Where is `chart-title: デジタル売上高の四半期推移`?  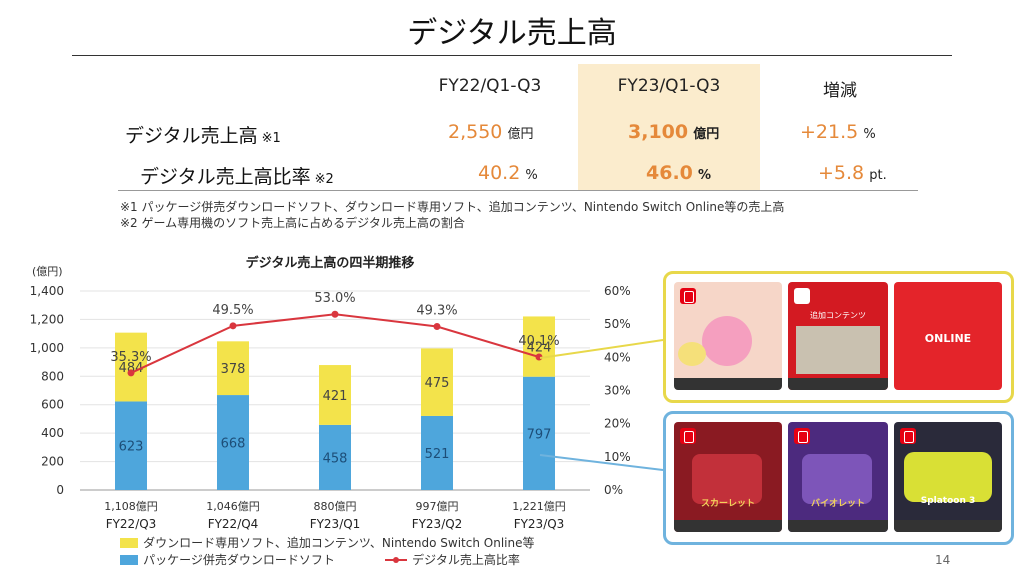 chart-title: デジタル売上高の四半期推移 is located at coordinates (330, 263).